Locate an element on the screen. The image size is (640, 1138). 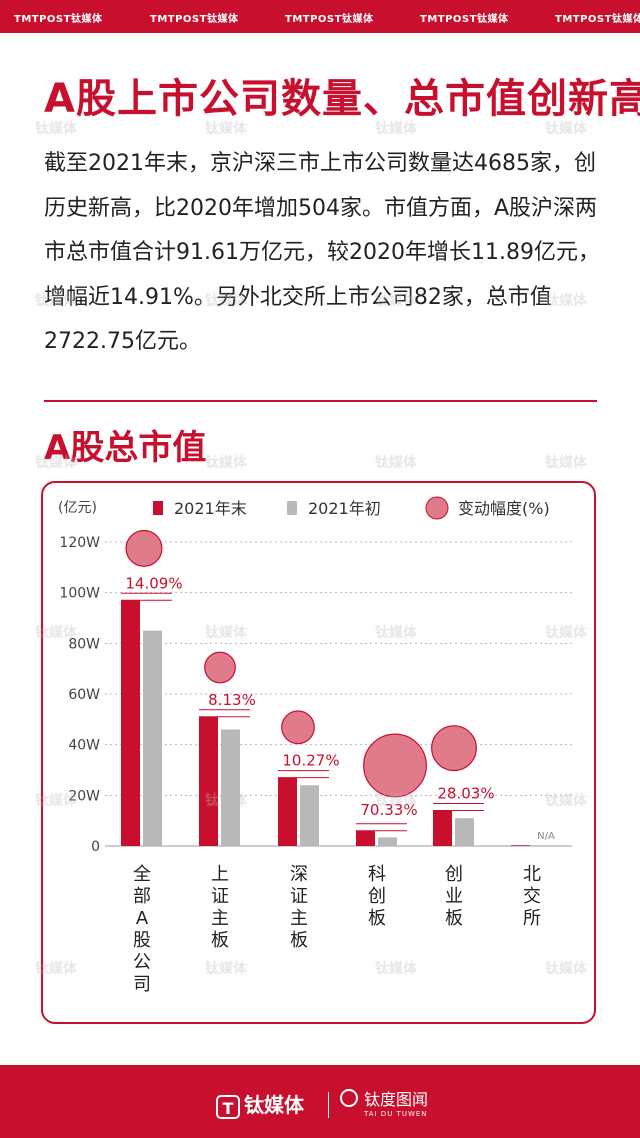
y-tick-label: 120W is located at coordinates (79, 543).